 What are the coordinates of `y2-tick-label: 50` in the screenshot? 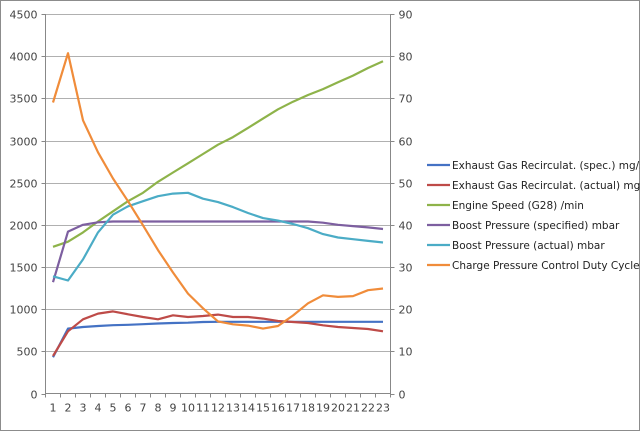 It's located at (406, 184).